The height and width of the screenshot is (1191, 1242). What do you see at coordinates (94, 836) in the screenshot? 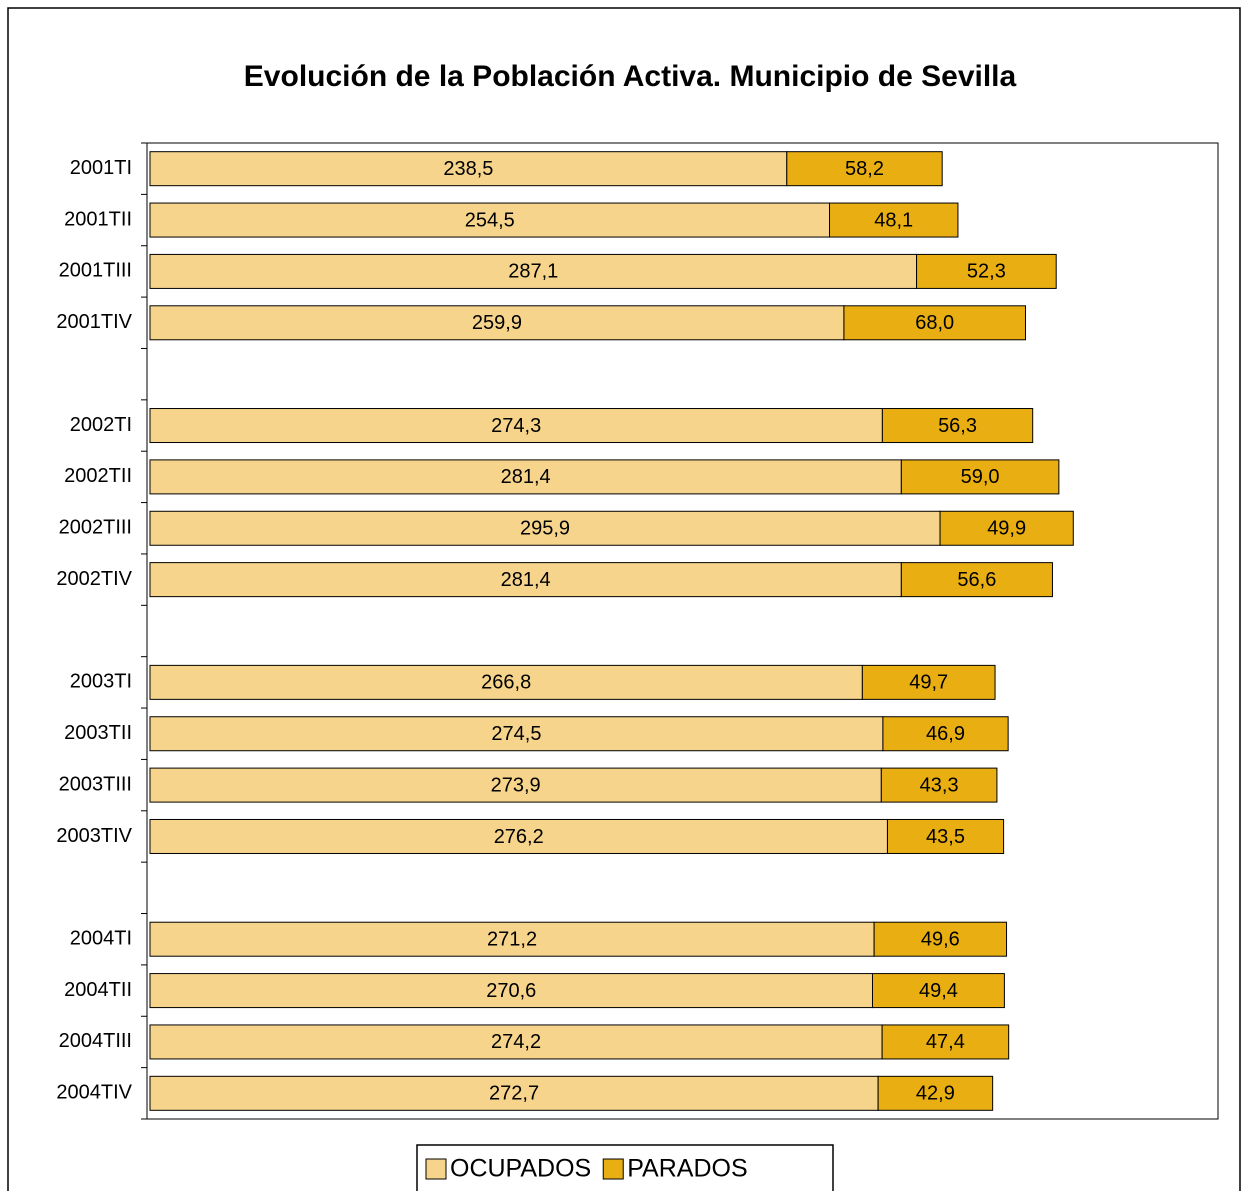
I see `y-tick-label: 2003TIV` at bounding box center [94, 836].